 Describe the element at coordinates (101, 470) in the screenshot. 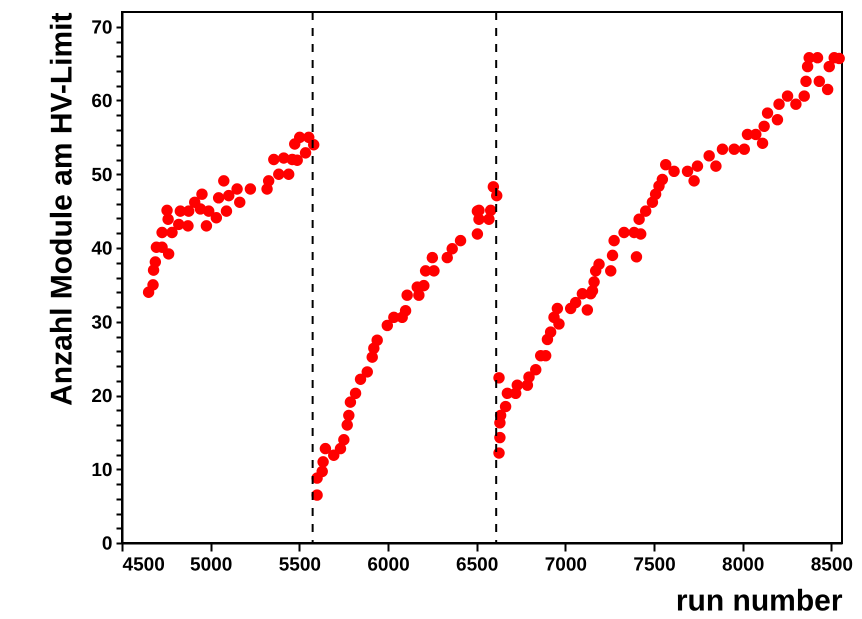

I see `y-tick-label: 10` at that location.